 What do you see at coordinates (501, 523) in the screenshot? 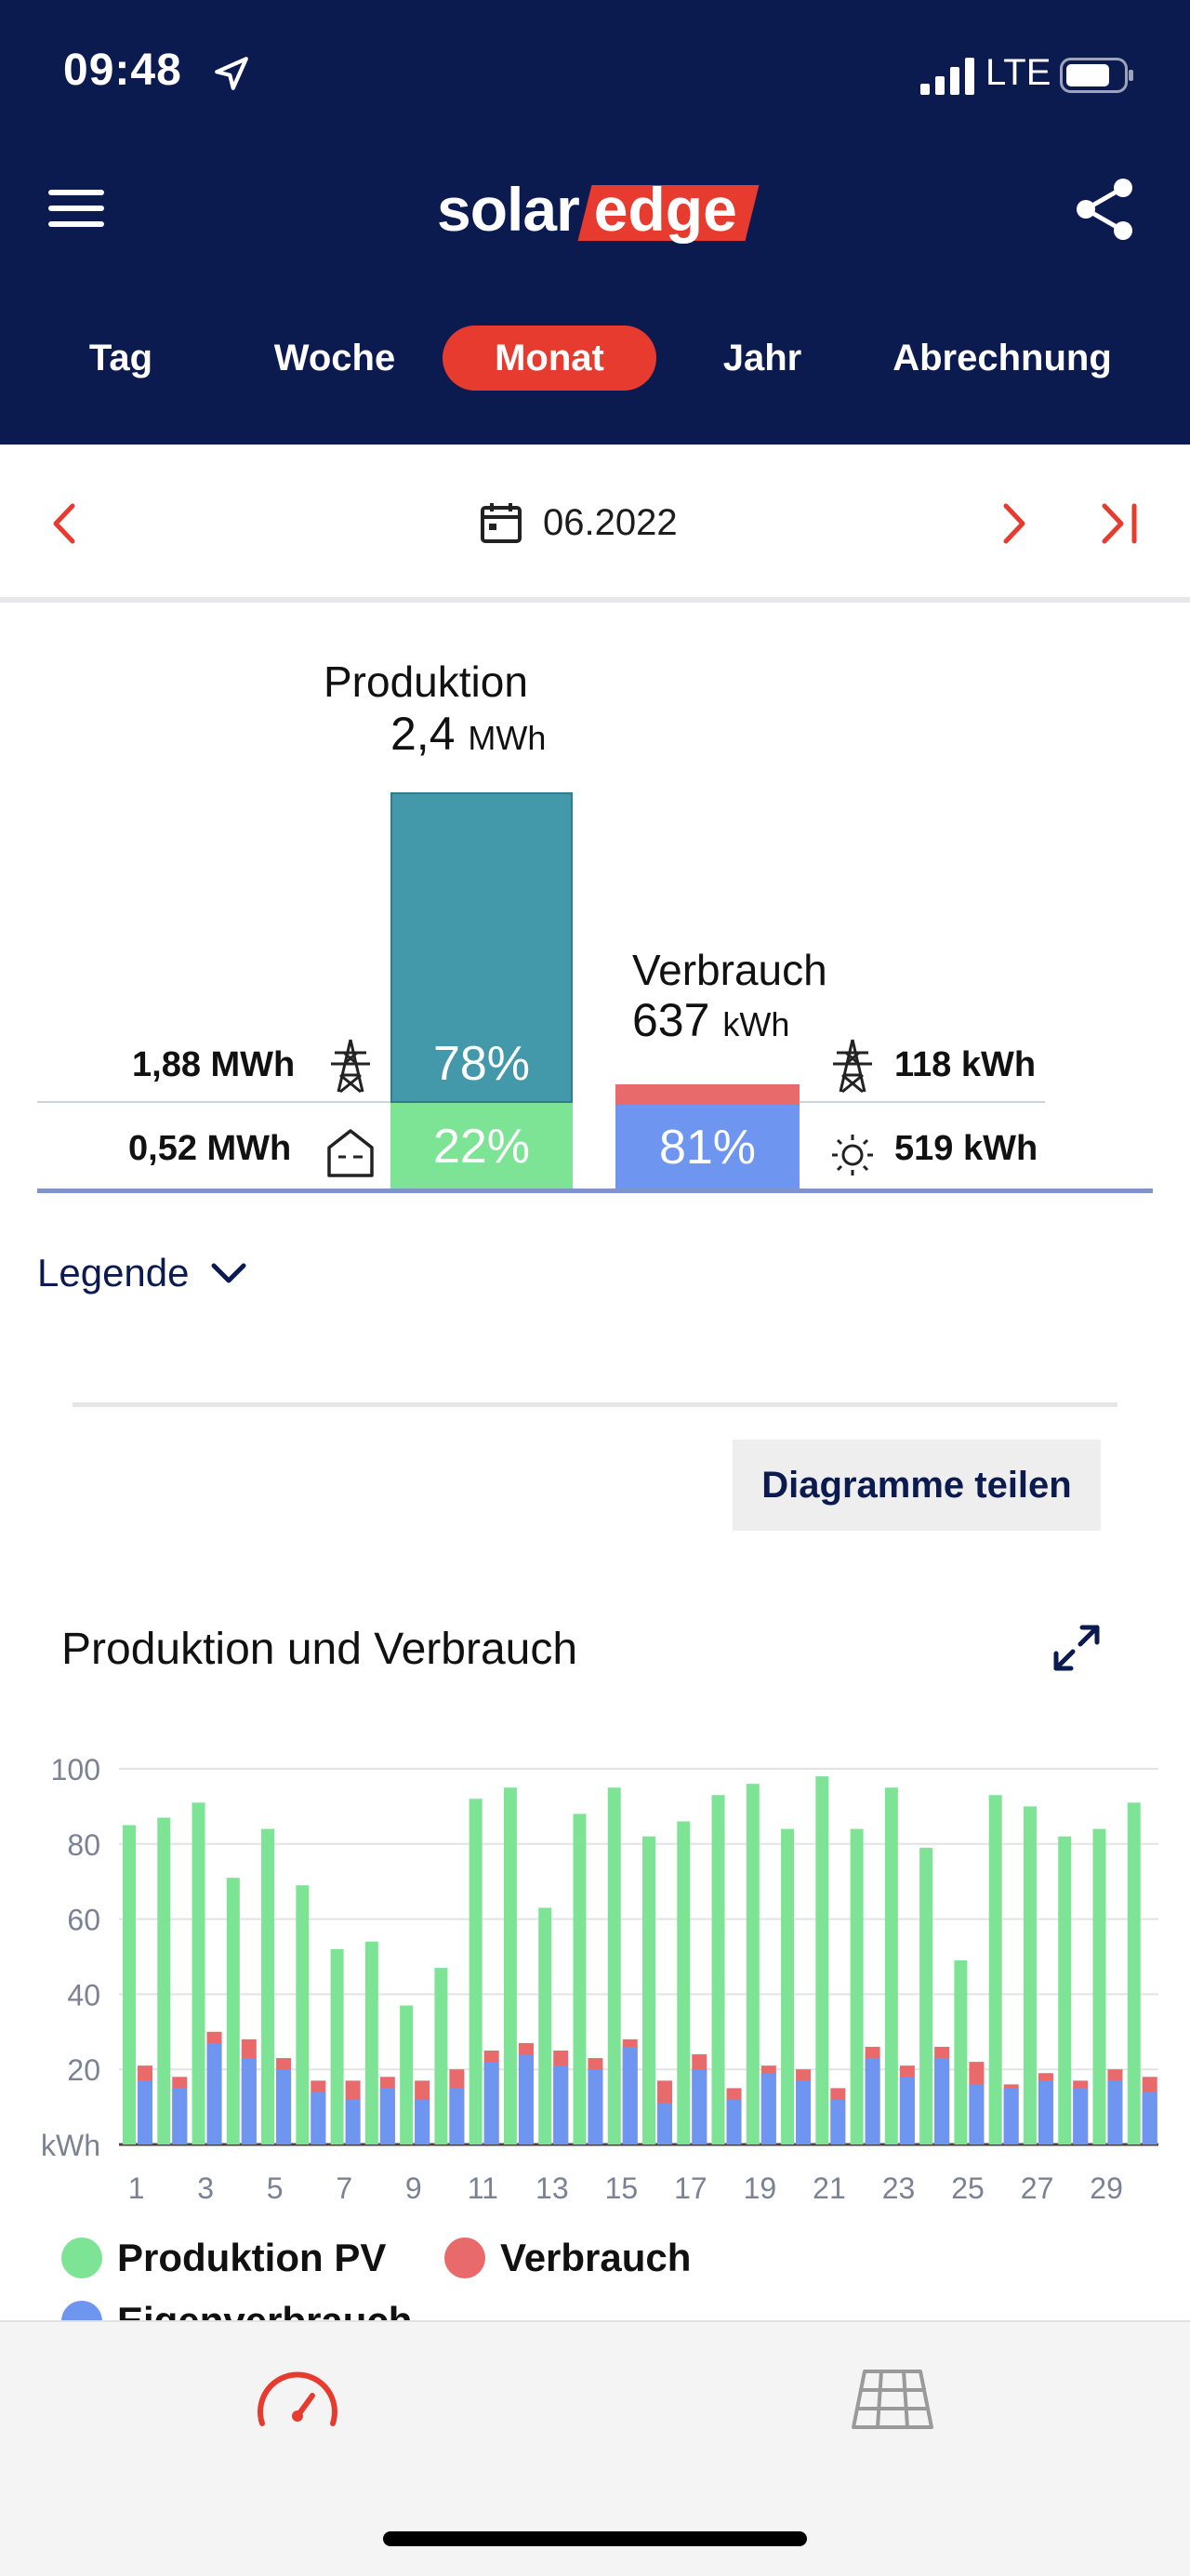
I see `calendar-icon` at bounding box center [501, 523].